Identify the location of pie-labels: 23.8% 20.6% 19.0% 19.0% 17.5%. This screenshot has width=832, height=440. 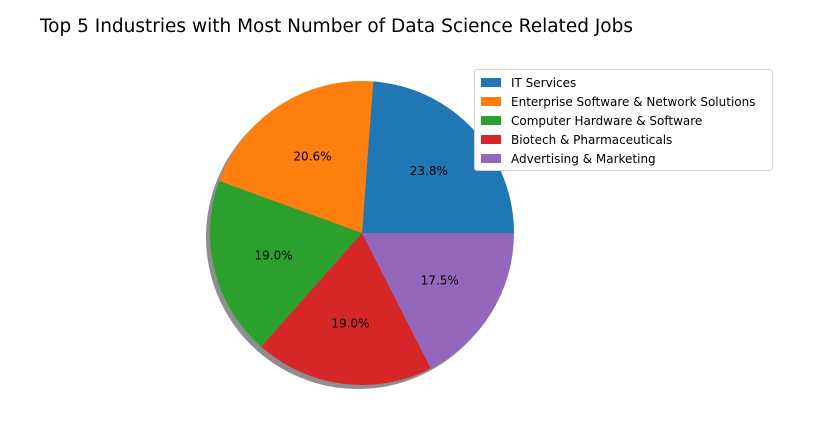
(357, 239).